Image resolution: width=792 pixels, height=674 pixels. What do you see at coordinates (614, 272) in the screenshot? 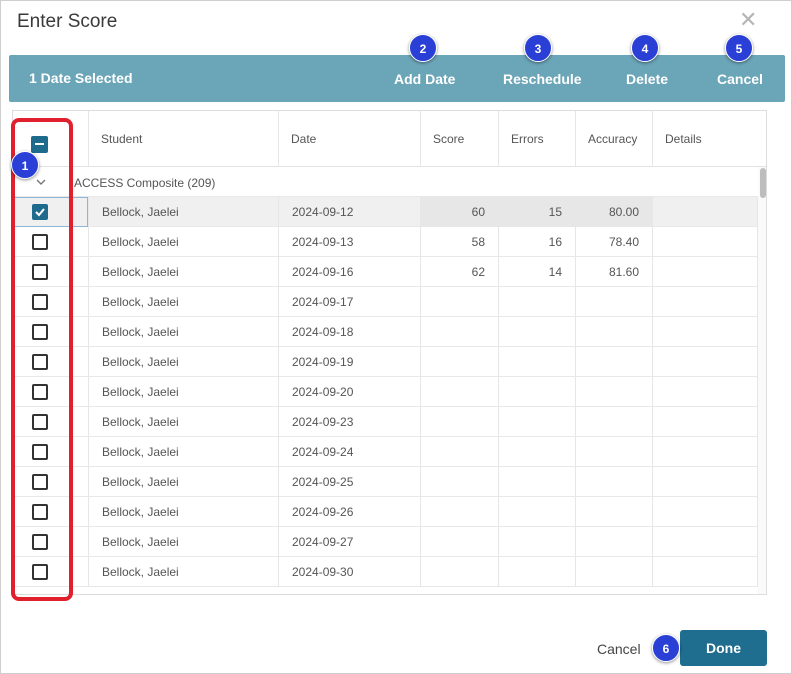
I see `cell-accuracy: 81.60` at bounding box center [614, 272].